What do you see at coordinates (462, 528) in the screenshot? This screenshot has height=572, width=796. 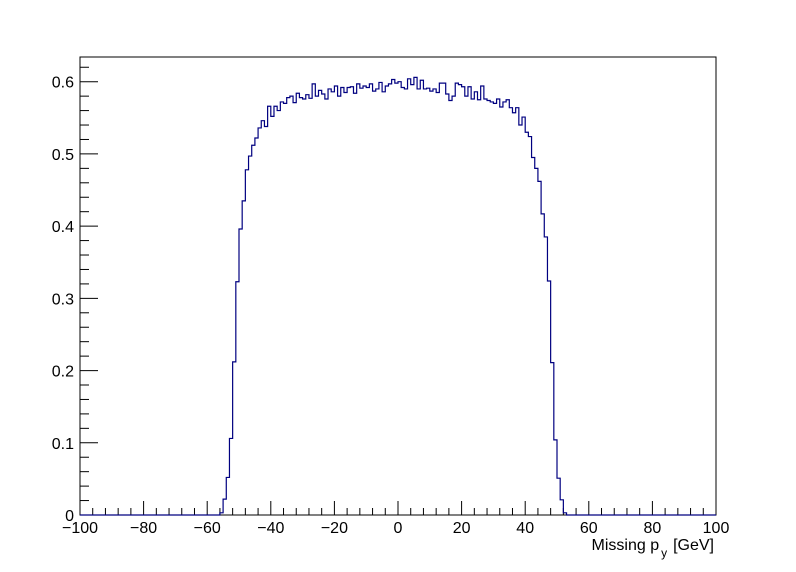 I see `x-tick-label: 20` at bounding box center [462, 528].